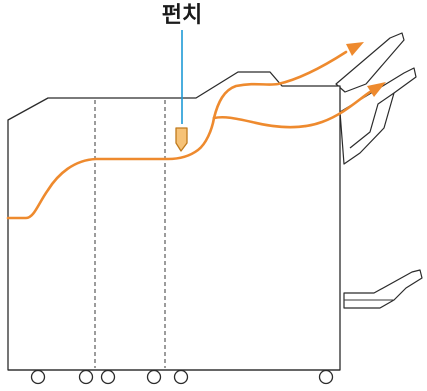  What do you see at coordinates (383, 289) in the screenshot?
I see `lower-output-tray` at bounding box center [383, 289].